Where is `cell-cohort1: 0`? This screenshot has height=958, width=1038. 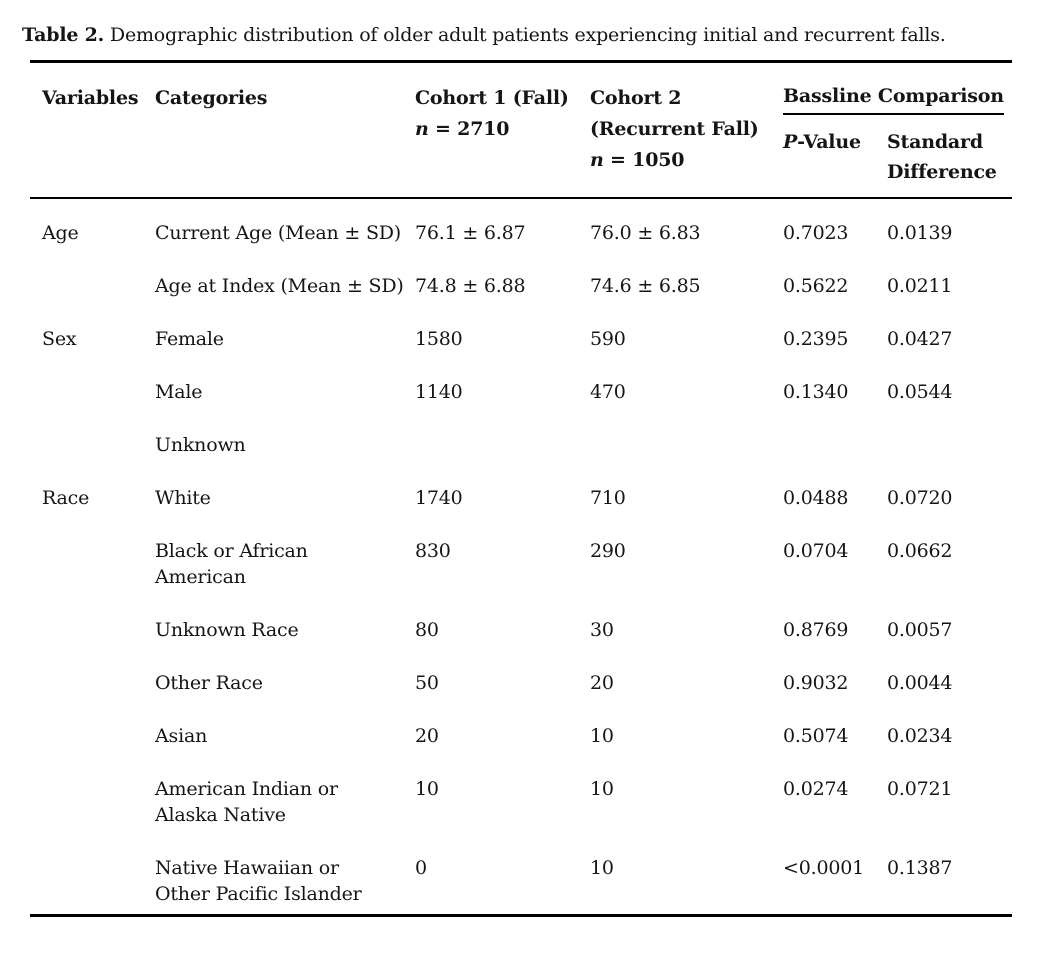
cell-cohort1: 0 is located at coordinates (421, 868).